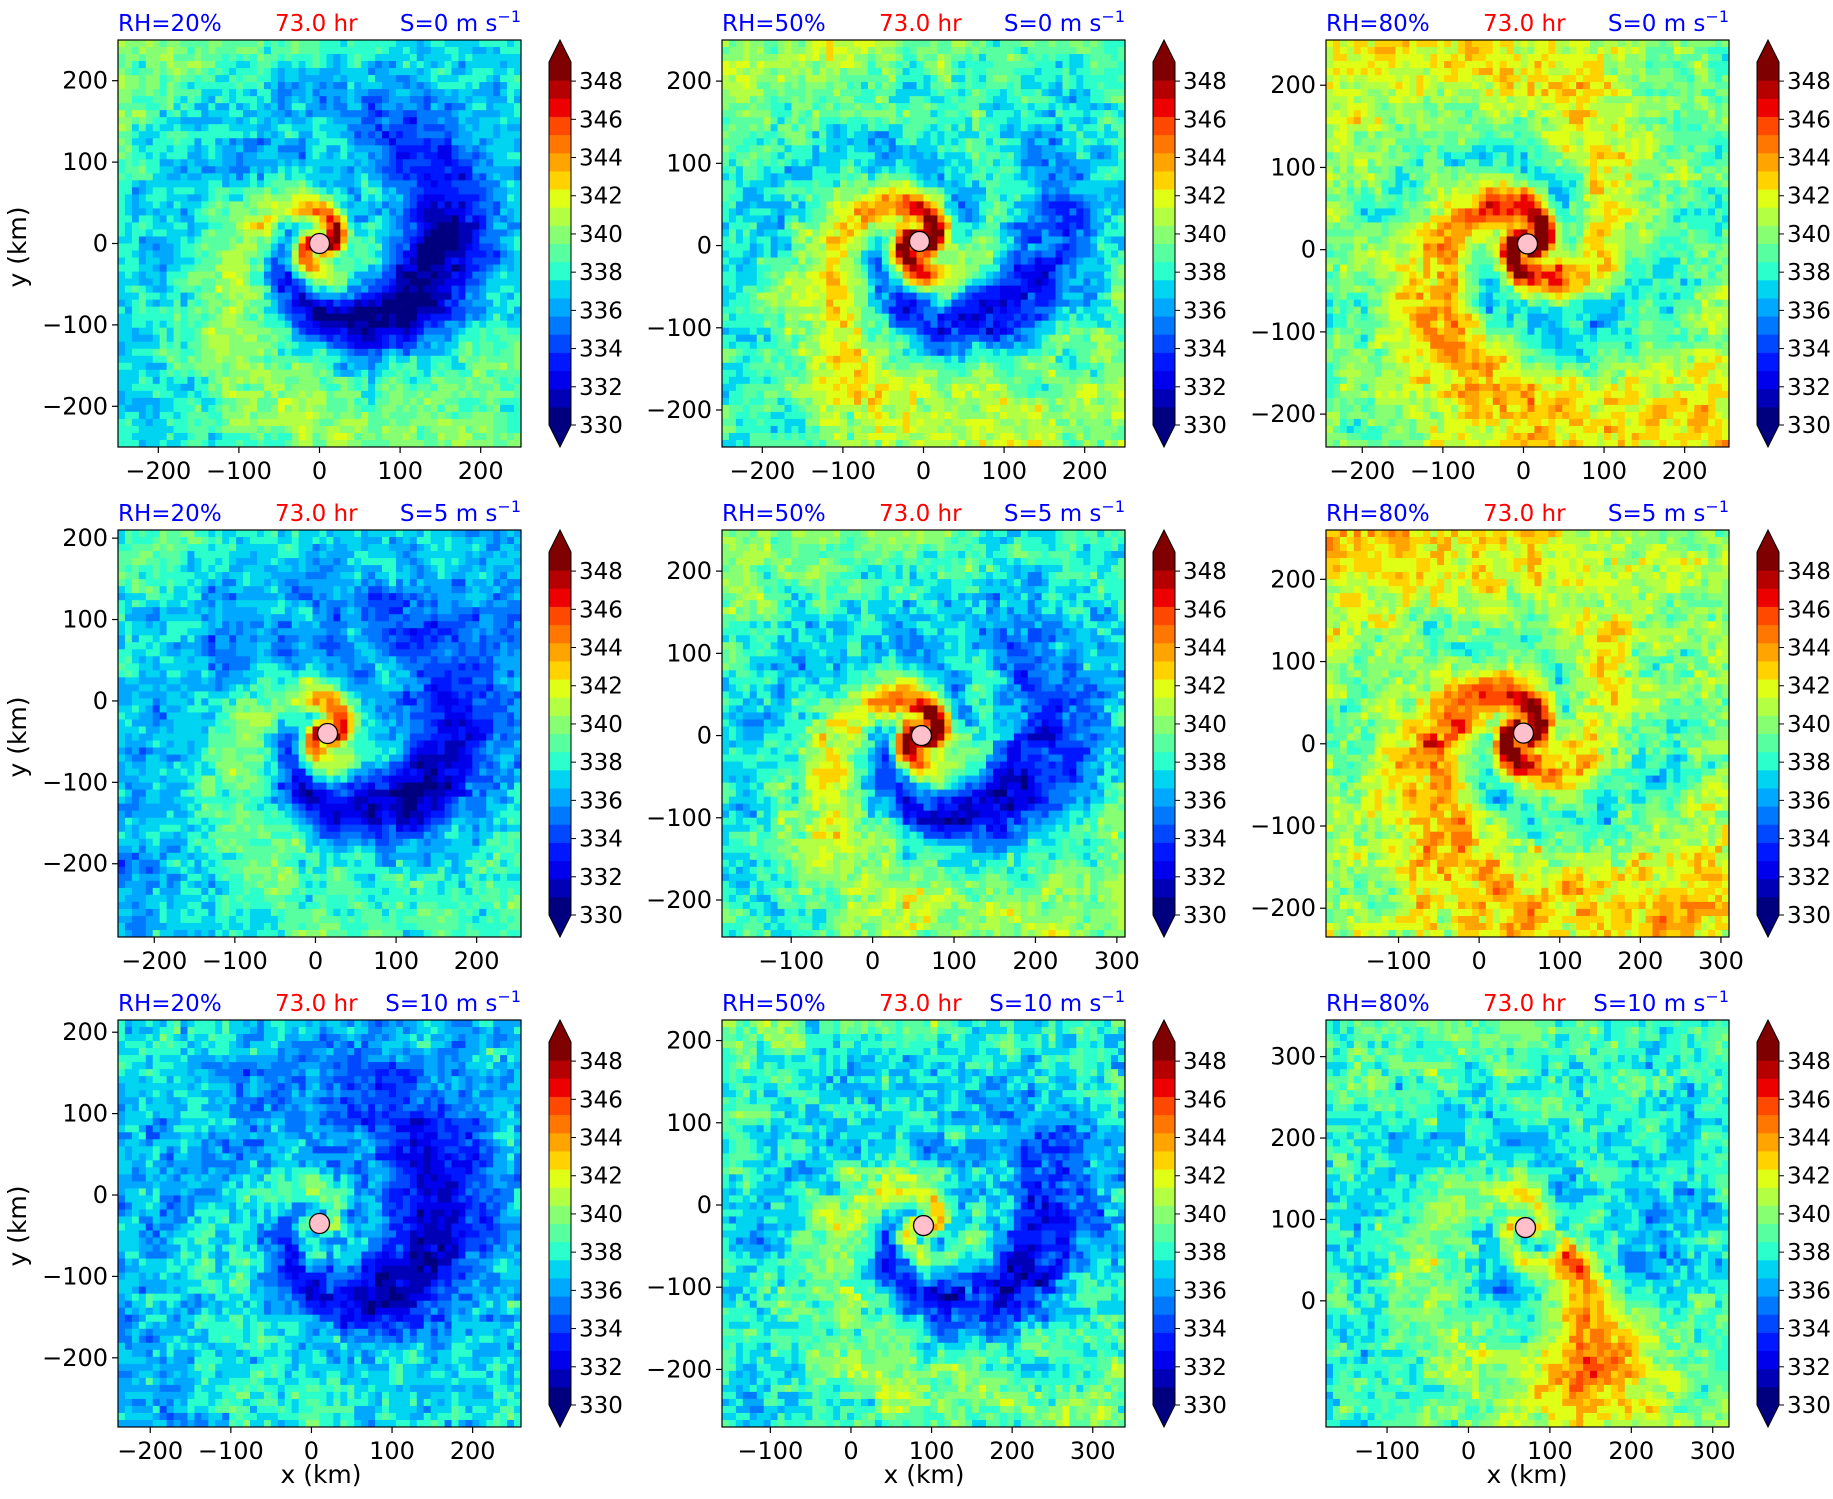  What do you see at coordinates (1205, 1368) in the screenshot?
I see `colorbar-tick-label: 332` at bounding box center [1205, 1368].